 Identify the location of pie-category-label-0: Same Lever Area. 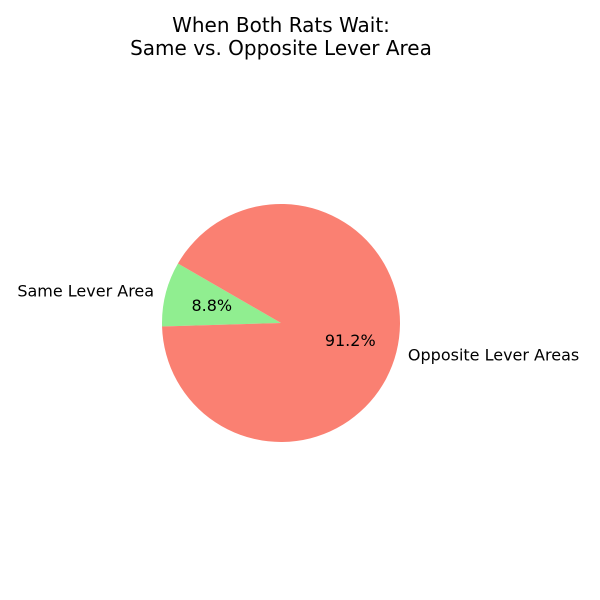
(85, 290).